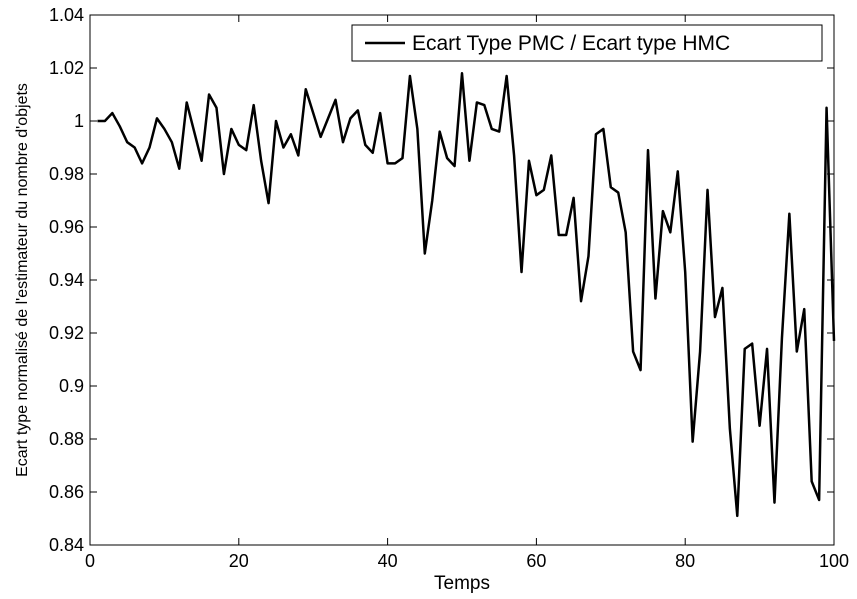  I want to click on legend: Ecart Type PMC / Ecart type HMC, so click(587, 43).